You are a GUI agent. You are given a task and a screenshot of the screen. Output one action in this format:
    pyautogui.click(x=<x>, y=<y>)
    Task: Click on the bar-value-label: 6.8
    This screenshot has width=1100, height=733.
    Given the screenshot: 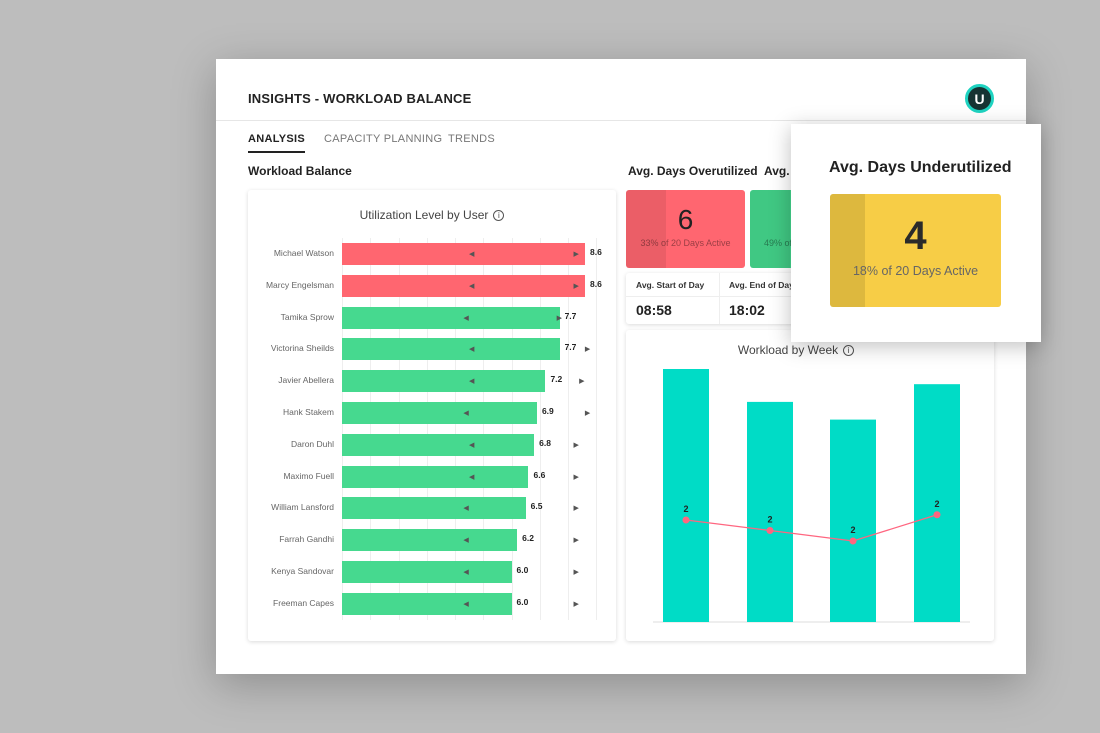 What is the action you would take?
    pyautogui.click(x=545, y=442)
    